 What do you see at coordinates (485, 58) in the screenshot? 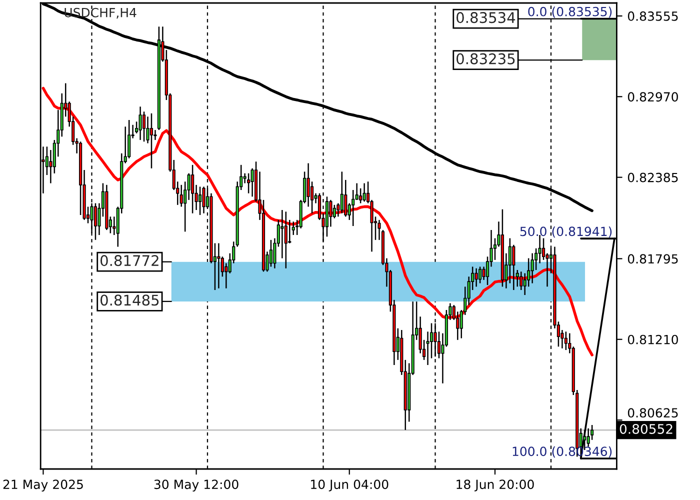
I see `annotation: 0.83235` at bounding box center [485, 58].